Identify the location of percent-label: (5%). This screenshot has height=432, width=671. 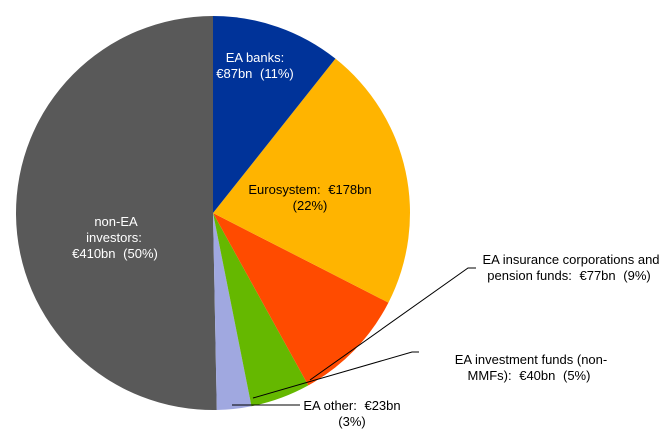
(577, 375).